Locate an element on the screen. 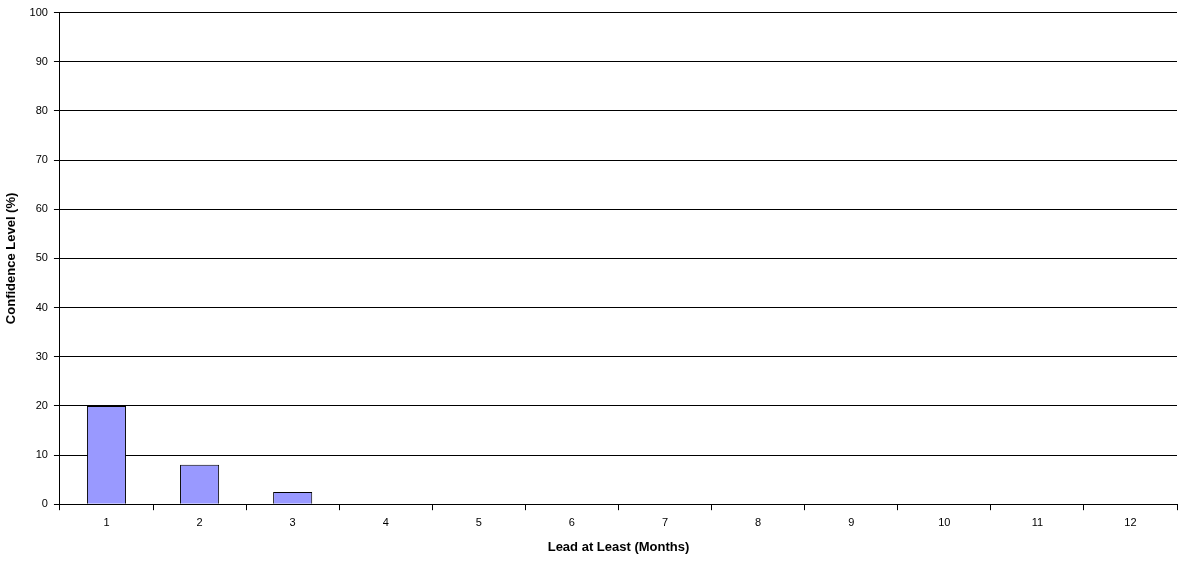 The image size is (1199, 563). y-tick-label: 90 is located at coordinates (41, 60).